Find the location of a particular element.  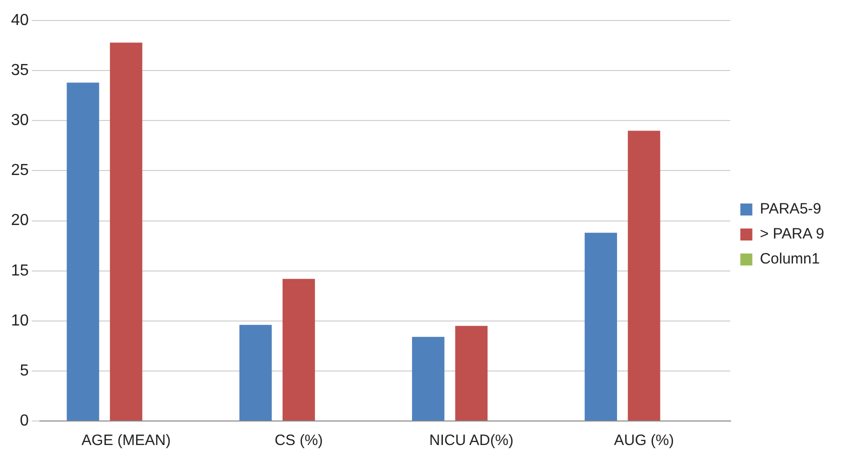

y-tick-label: 10 is located at coordinates (20, 321).